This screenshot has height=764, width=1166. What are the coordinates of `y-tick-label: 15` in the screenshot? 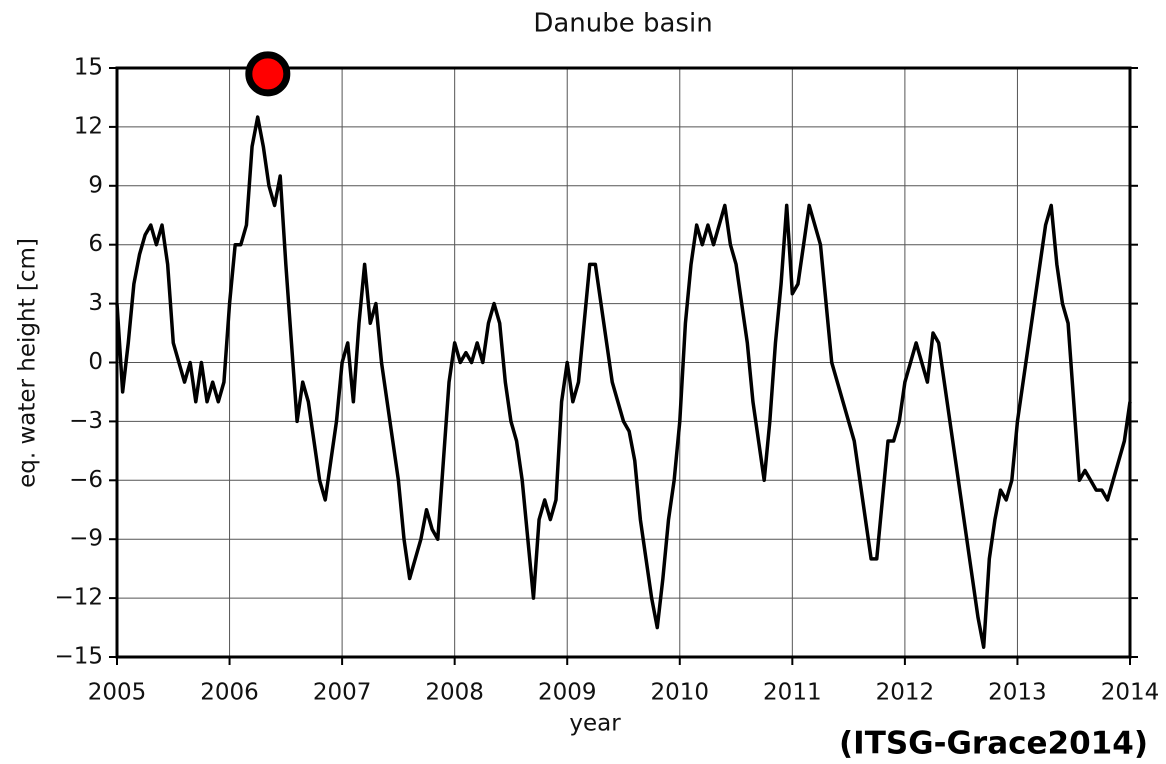 It's located at (88, 68).